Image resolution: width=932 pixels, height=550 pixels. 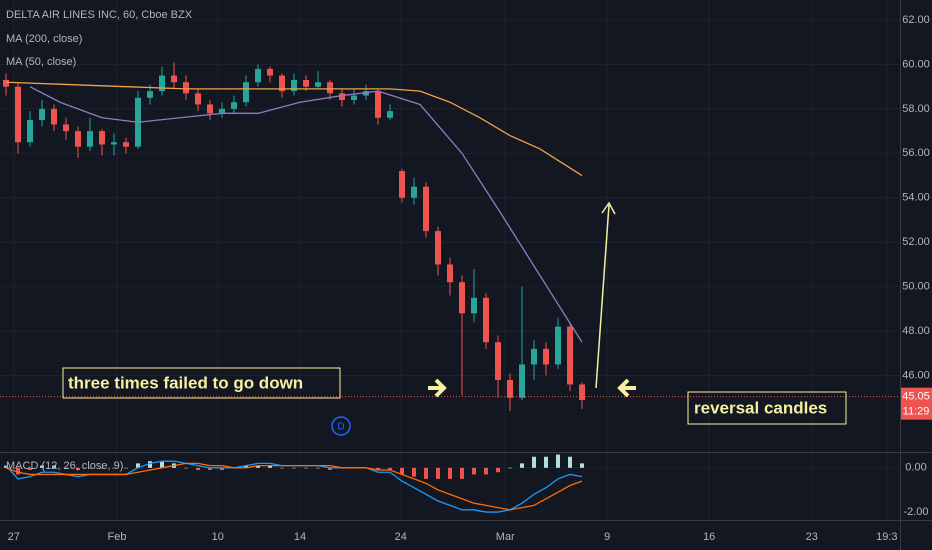 What do you see at coordinates (915, 512) in the screenshot?
I see `y-tick-label: -2.00` at bounding box center [915, 512].